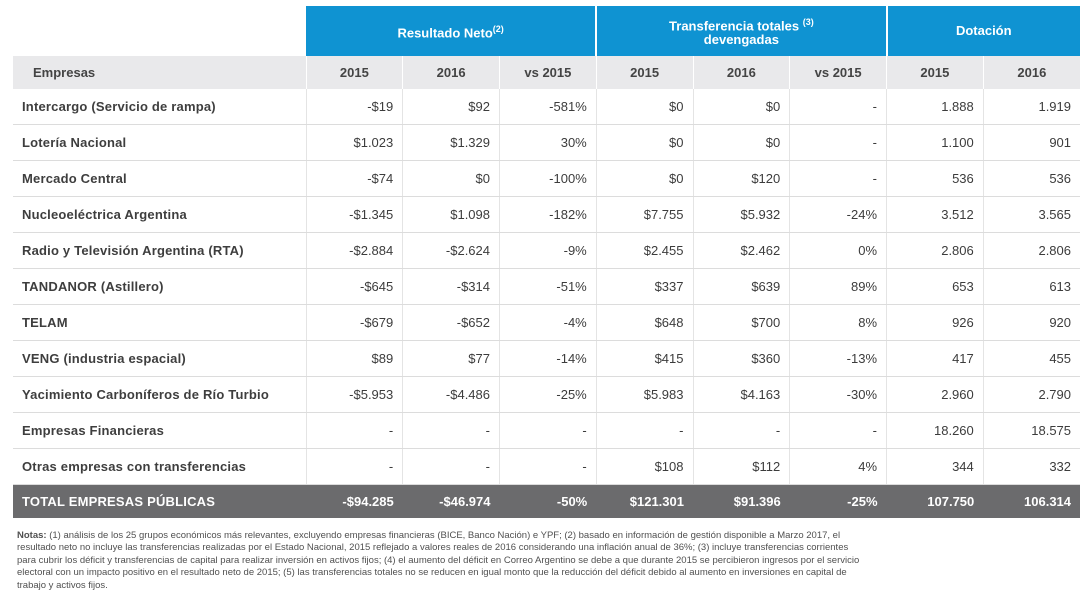  I want to click on row-value-cell: 1.100, so click(935, 142).